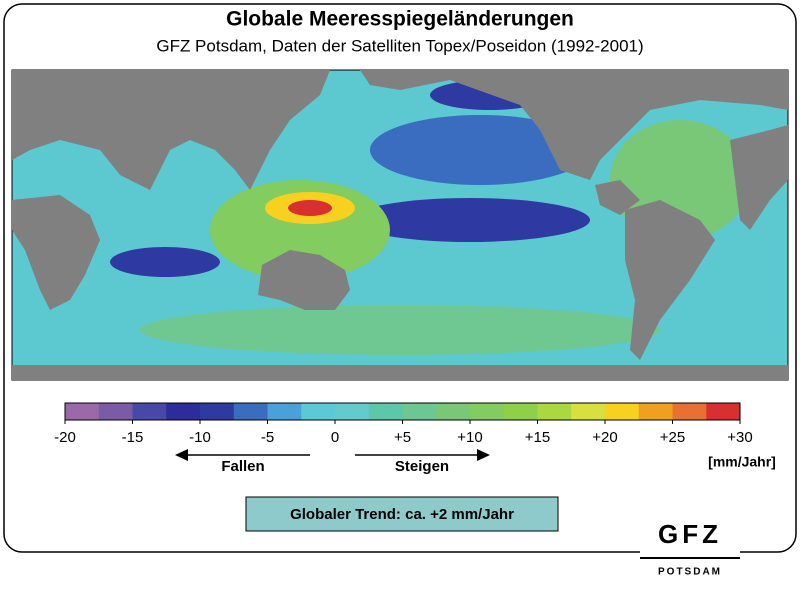 The image size is (800, 589). What do you see at coordinates (133, 437) in the screenshot?
I see `tick-label: -15` at bounding box center [133, 437].